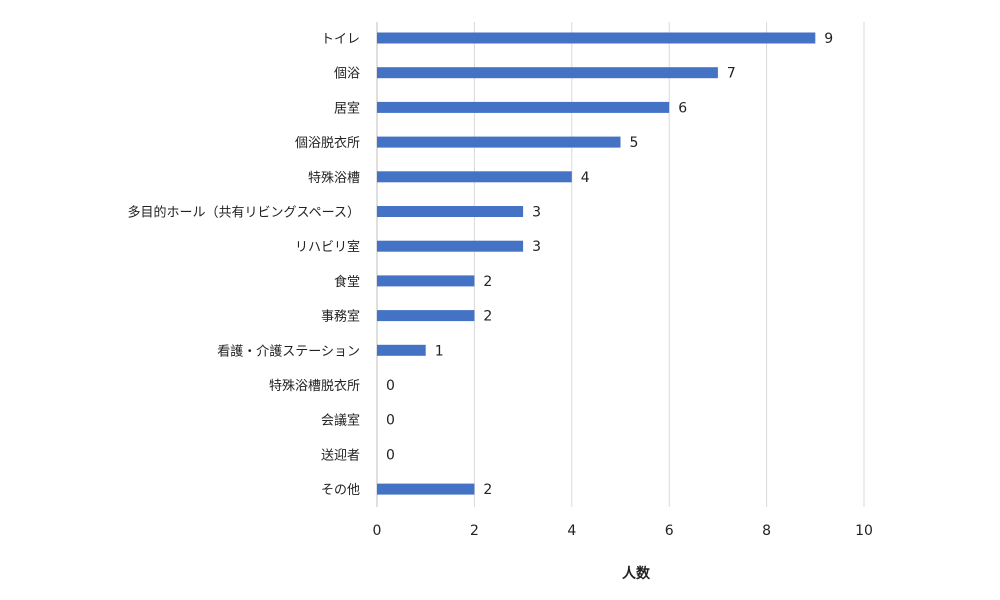 The width and height of the screenshot is (1000, 600). Describe the element at coordinates (474, 531) in the screenshot. I see `x-tick-label: 2` at that location.